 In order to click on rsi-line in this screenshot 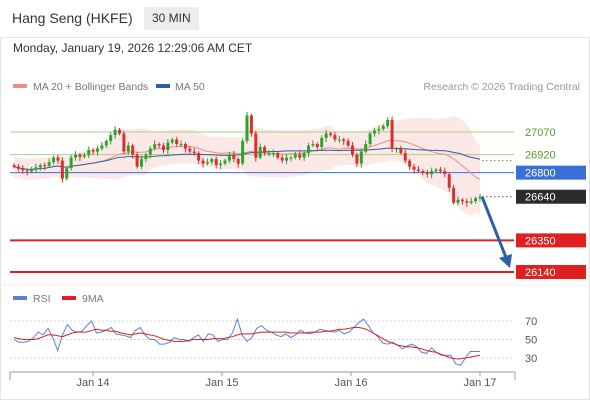, I will do `click(246, 342)`.